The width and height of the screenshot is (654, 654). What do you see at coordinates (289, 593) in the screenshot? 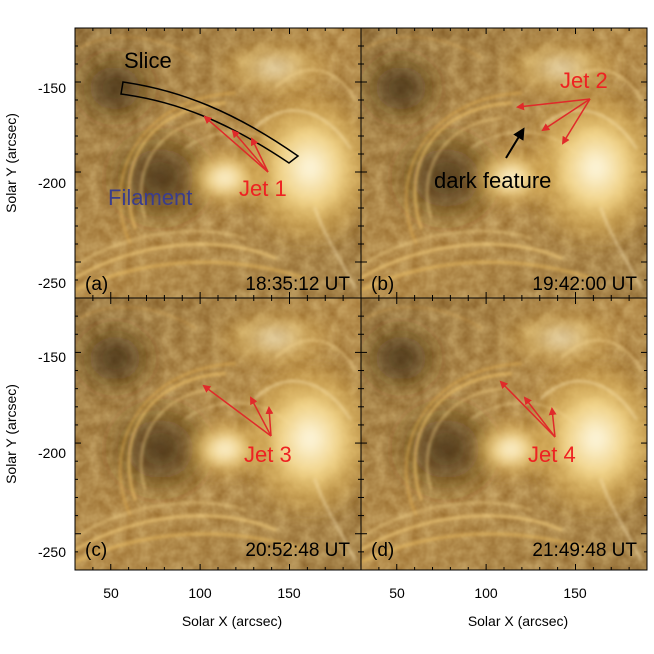
I see `x-tick-c-150: 150` at bounding box center [289, 593].